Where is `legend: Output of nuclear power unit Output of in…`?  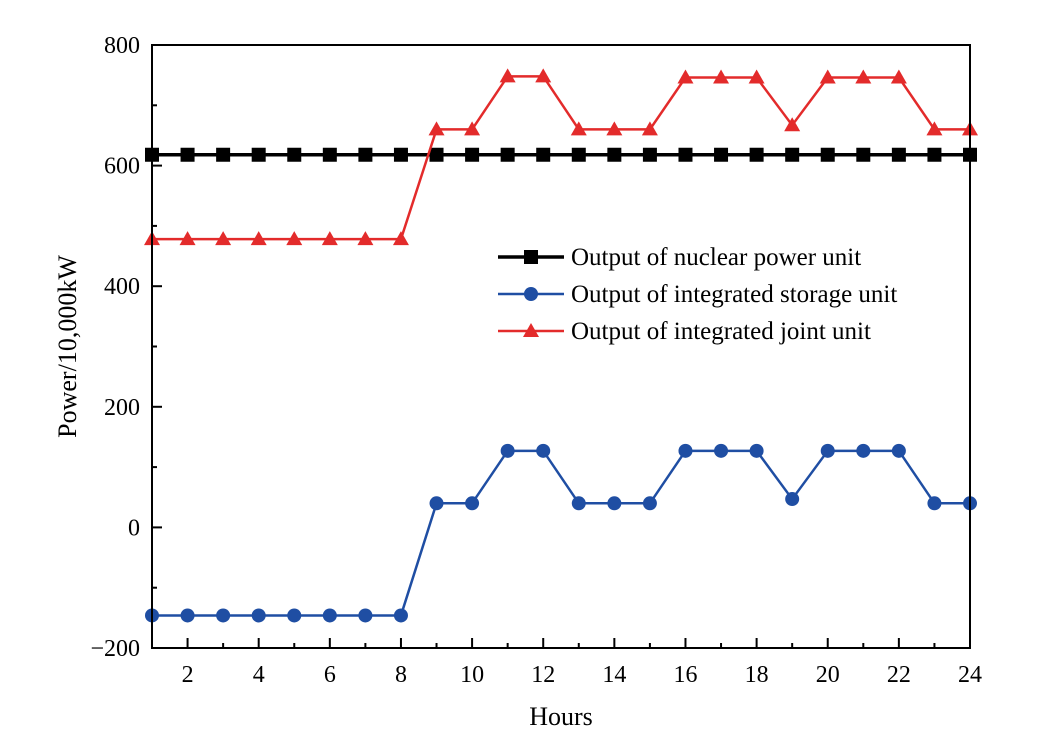
legend: Output of nuclear power unit Output of in… is located at coordinates (697, 294).